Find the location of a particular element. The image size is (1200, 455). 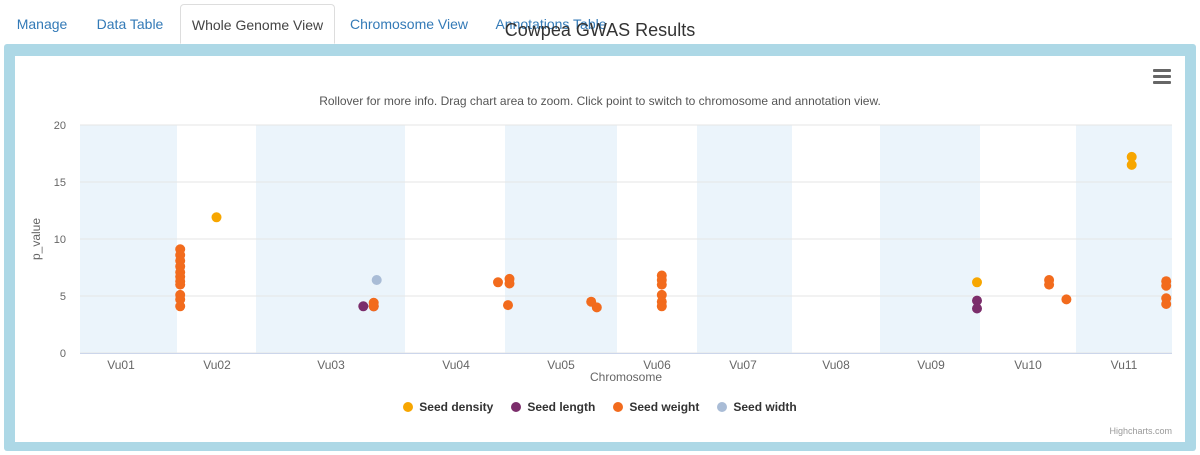

x-tick-label-vu05: Vu05 is located at coordinates (561, 365).